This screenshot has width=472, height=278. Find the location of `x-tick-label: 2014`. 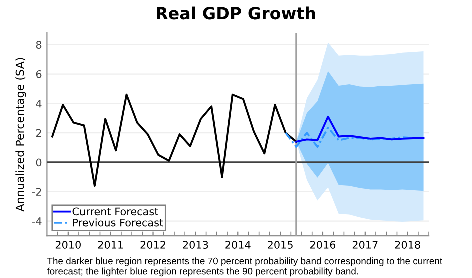

x-tick-label: 2014 is located at coordinates (238, 245).